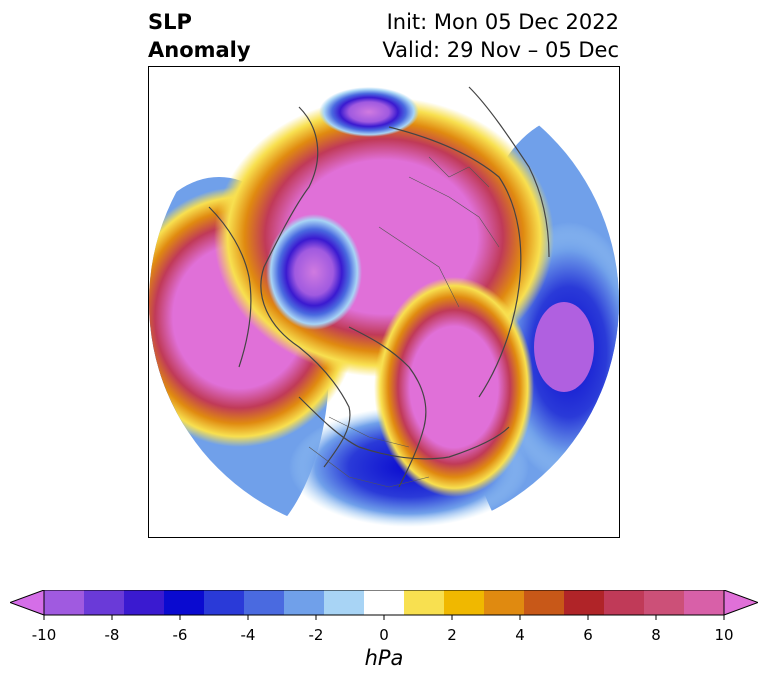 The width and height of the screenshot is (768, 684). Describe the element at coordinates (454, 387) in the screenshot. I see `anomaly-positive-greenland` at that location.